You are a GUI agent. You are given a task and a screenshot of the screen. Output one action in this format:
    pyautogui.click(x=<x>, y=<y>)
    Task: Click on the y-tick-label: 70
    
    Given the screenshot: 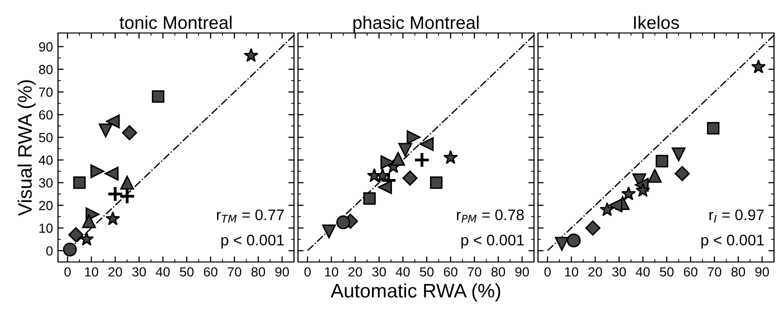 What is the action you would take?
    pyautogui.click(x=46, y=92)
    